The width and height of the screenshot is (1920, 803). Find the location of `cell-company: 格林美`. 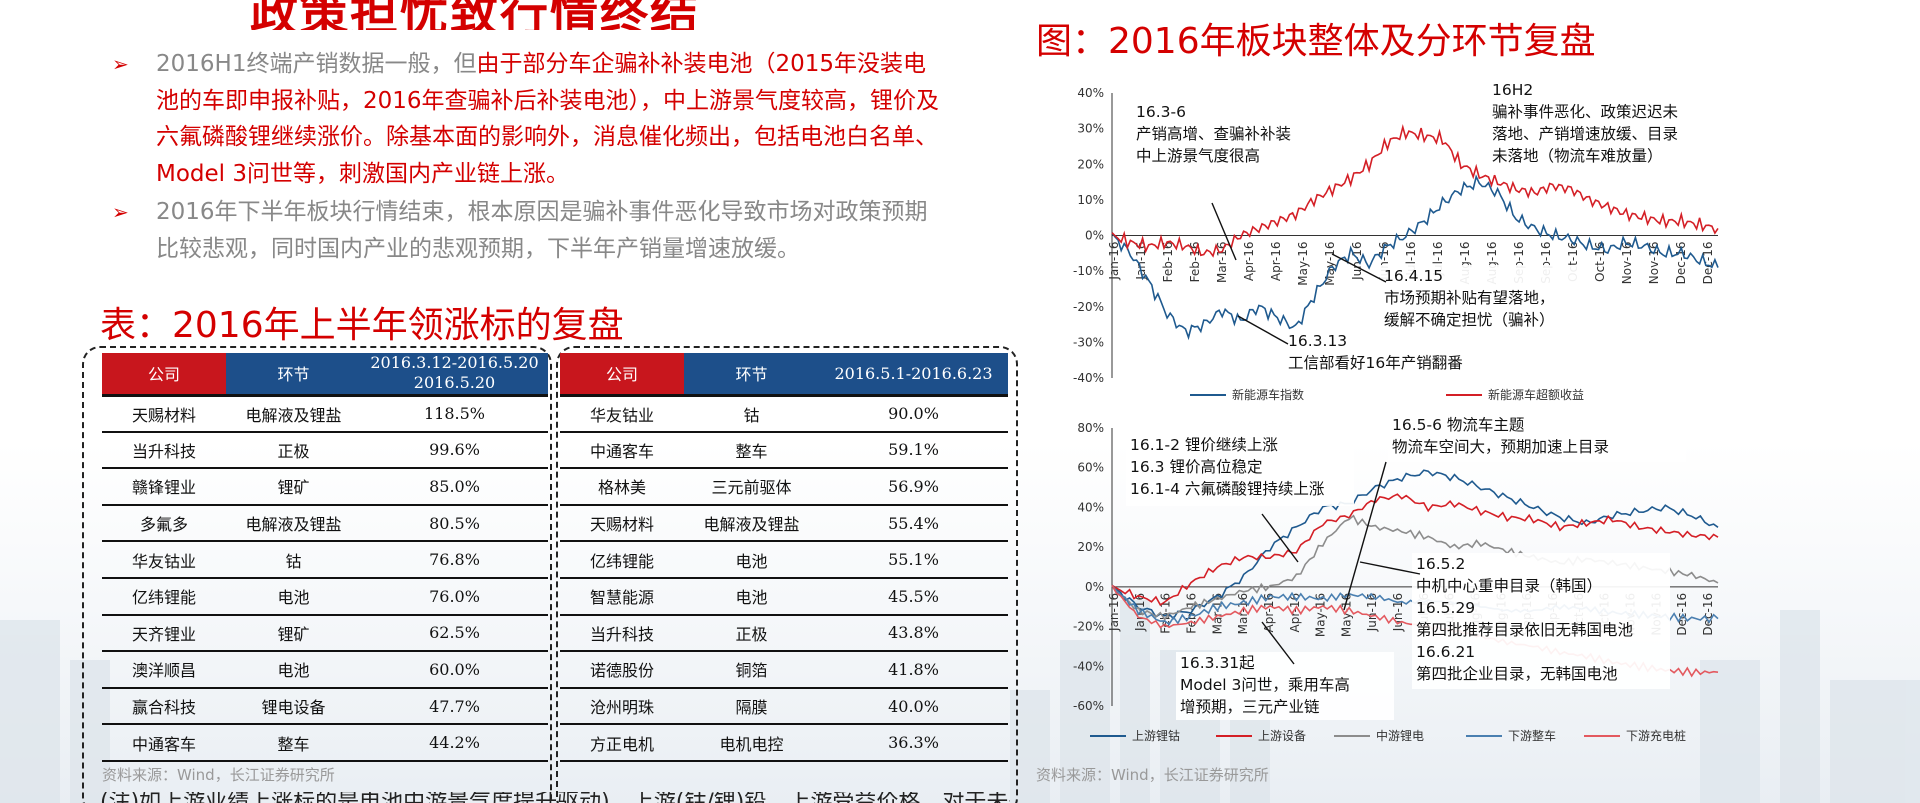

cell-company: 格林美 is located at coordinates (622, 486).